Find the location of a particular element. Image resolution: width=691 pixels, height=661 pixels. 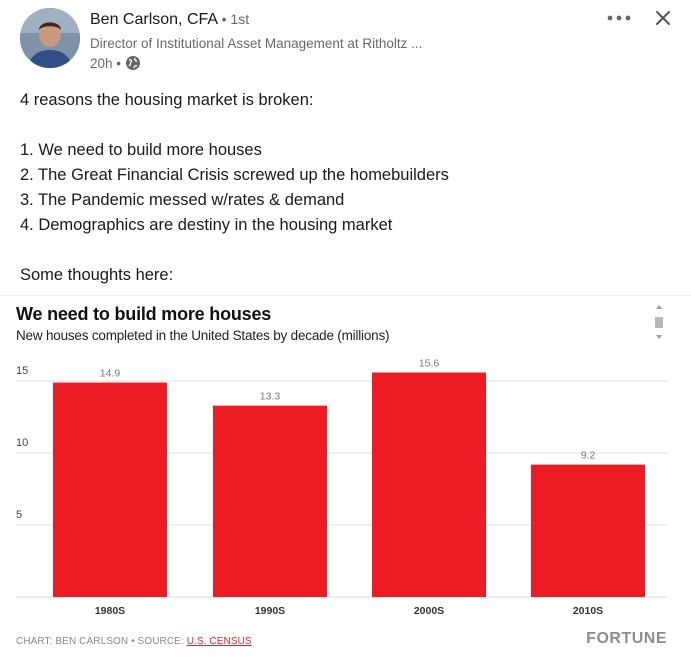

y-tick-label: 5 is located at coordinates (19, 515).